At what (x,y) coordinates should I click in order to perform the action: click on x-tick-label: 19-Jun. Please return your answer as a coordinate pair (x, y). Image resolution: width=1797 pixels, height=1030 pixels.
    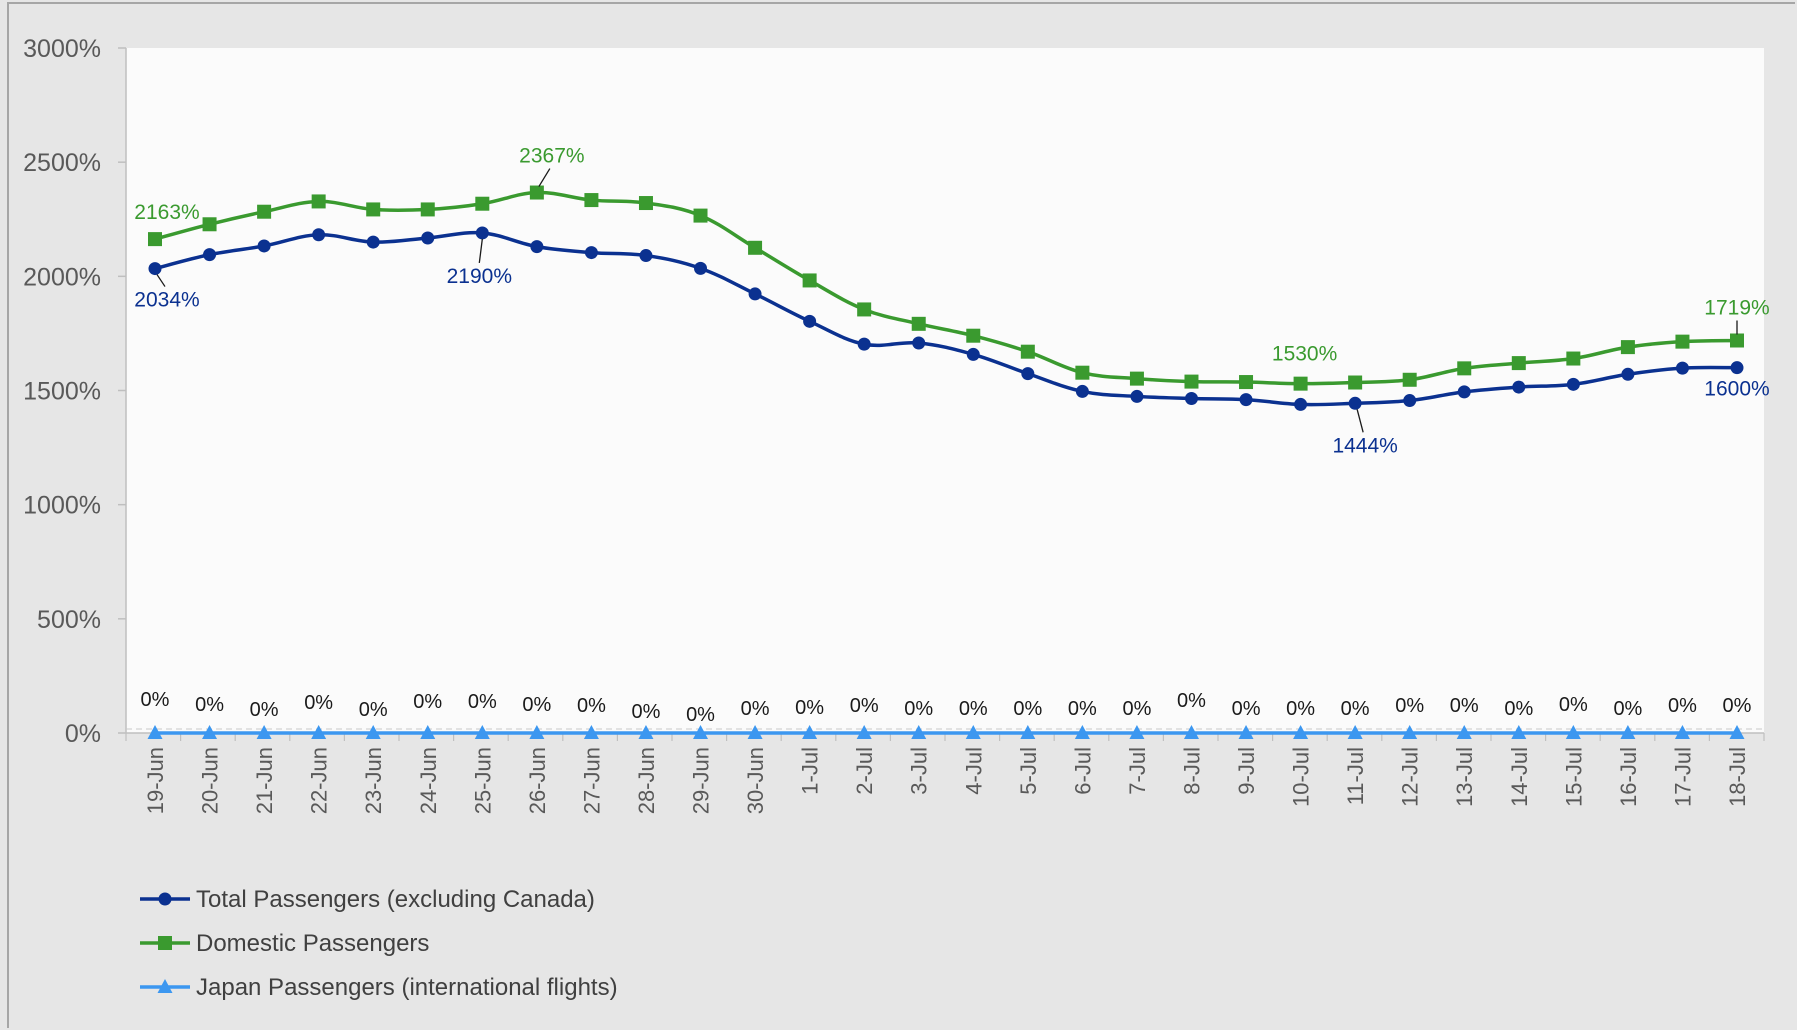
    Looking at the image, I should click on (155, 780).